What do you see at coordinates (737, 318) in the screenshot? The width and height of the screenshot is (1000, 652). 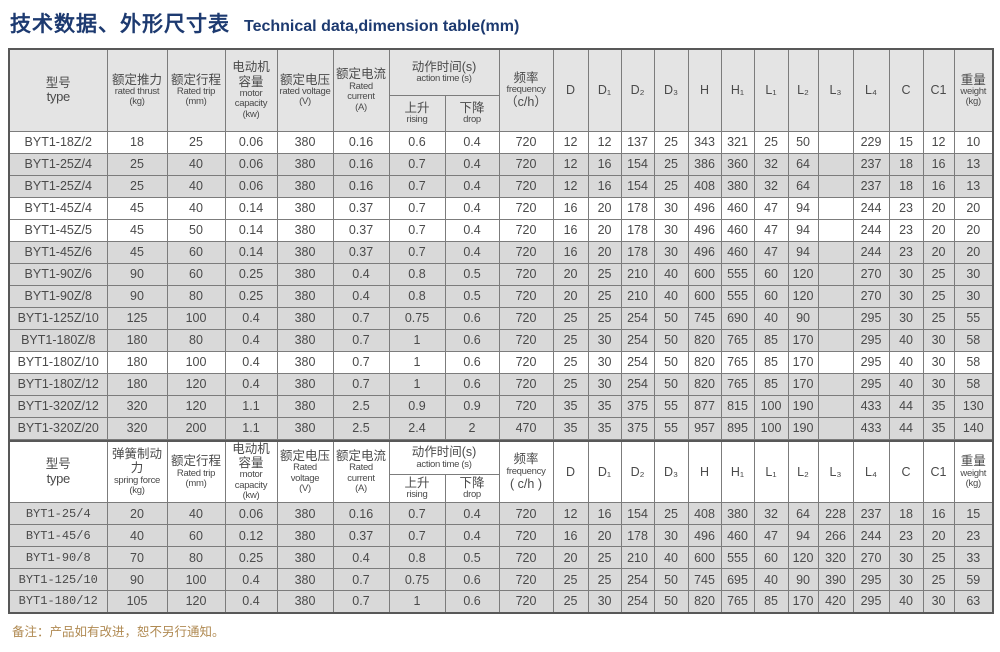 I see `value-cell: 690` at bounding box center [737, 318].